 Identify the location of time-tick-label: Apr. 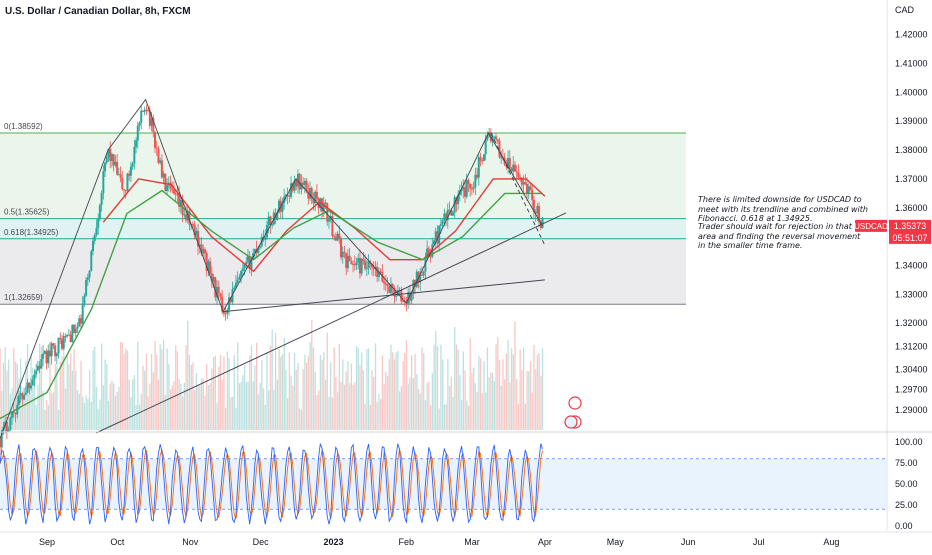
(545, 542).